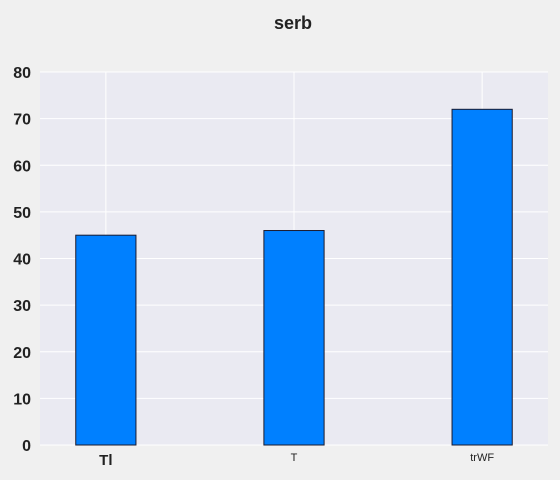  I want to click on bar-trWF, so click(482, 277).